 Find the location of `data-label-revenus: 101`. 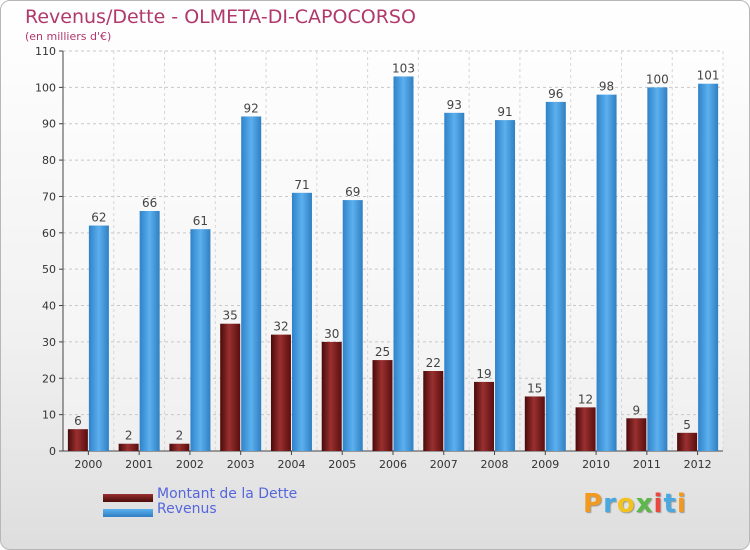

data-label-revenus: 101 is located at coordinates (708, 76).